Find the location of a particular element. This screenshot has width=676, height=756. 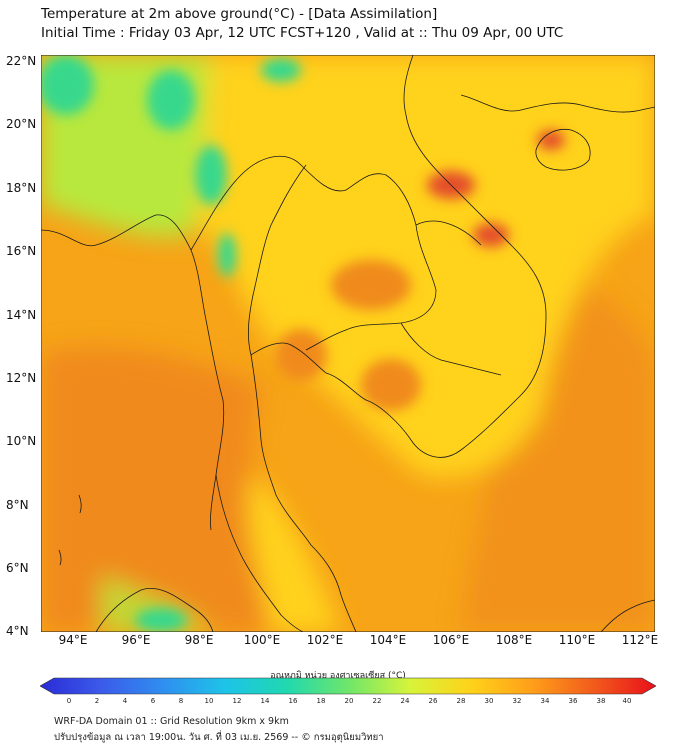

lat-tick-label: 6°N is located at coordinates (17, 568).